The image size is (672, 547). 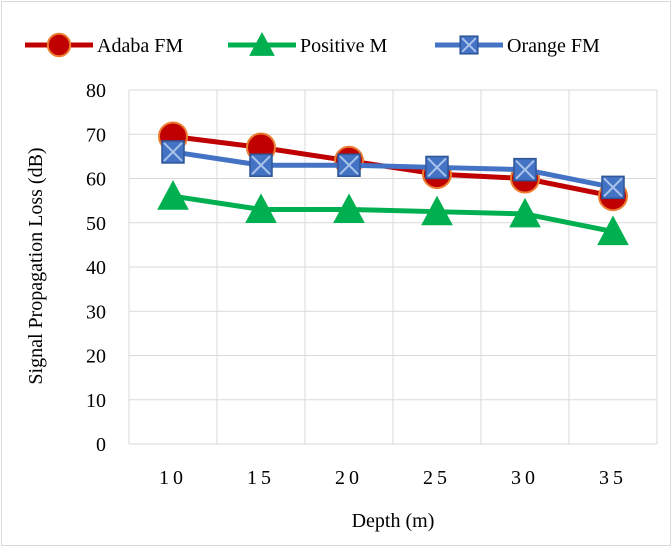 I want to click on series-orange-fm, so click(x=393, y=170).